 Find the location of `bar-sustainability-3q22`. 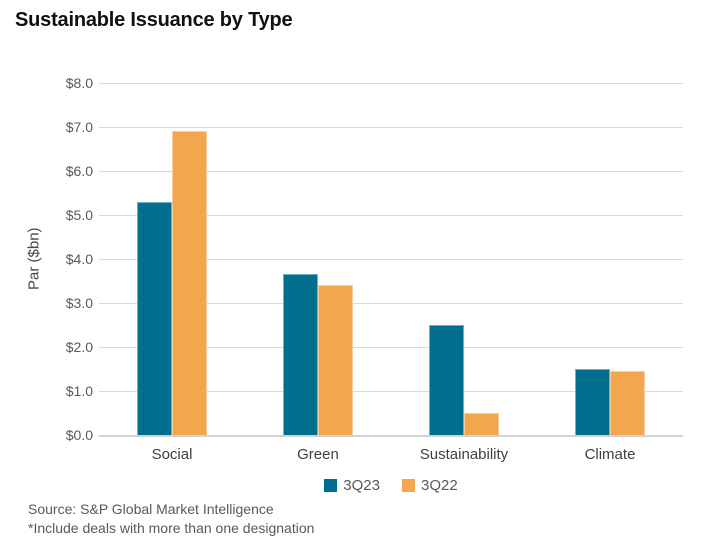

bar-sustainability-3q22 is located at coordinates (481, 424).